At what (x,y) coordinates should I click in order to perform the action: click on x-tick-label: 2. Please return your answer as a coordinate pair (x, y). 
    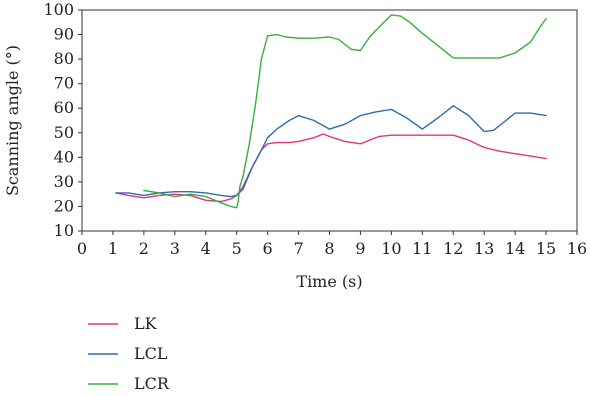
    Looking at the image, I should click on (144, 248).